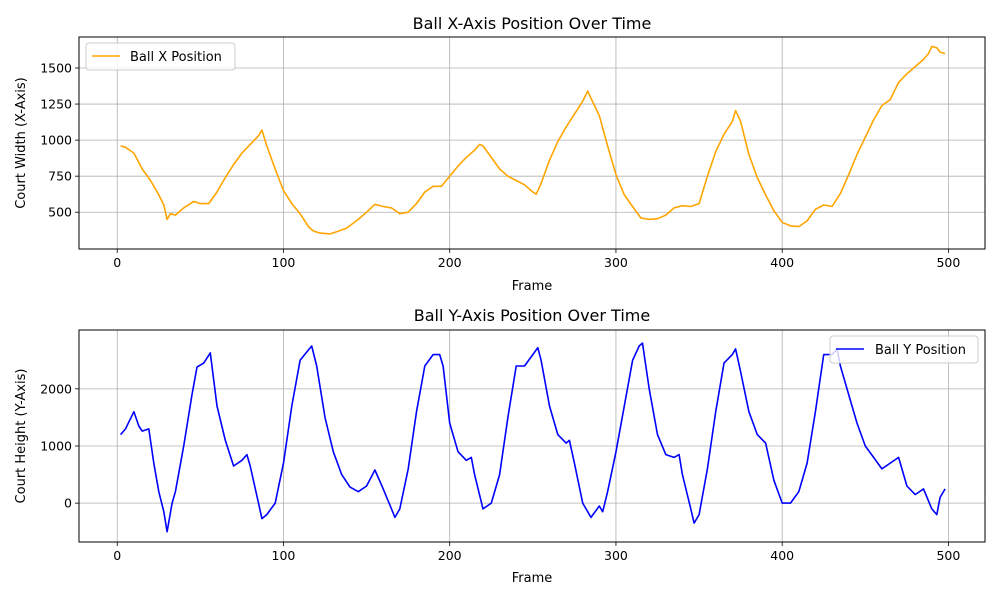 Image resolution: width=1000 pixels, height=600 pixels. What do you see at coordinates (68, 503) in the screenshot?
I see `y-tick-label: 0` at bounding box center [68, 503].